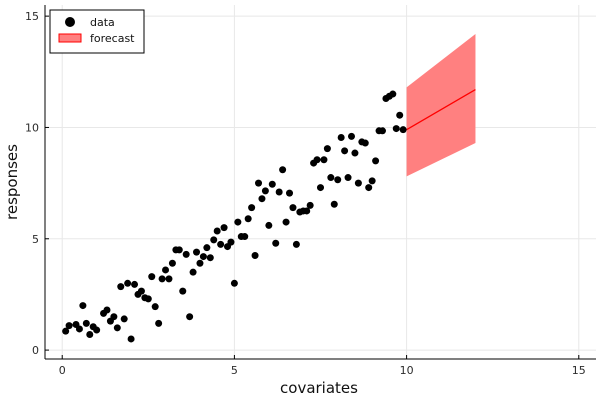 The height and width of the screenshot is (400, 600). Describe the element at coordinates (32, 127) in the screenshot. I see `y-tick-label: 10` at that location.